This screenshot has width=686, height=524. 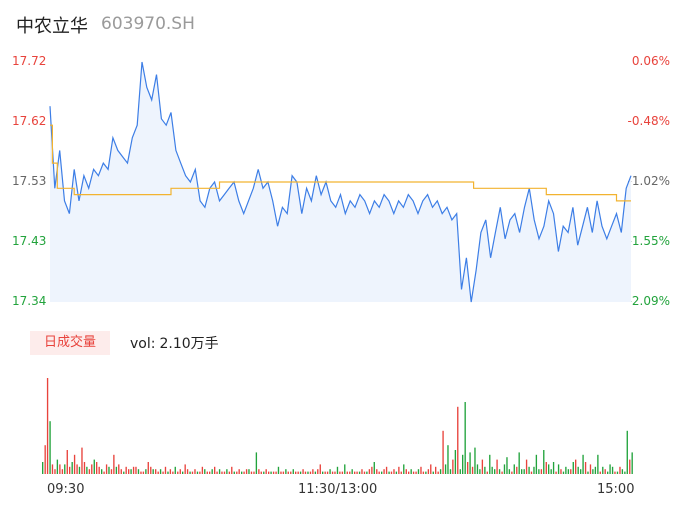 What do you see at coordinates (29, 241) in the screenshot?
I see `y-tick-label: 17.43` at bounding box center [29, 241].